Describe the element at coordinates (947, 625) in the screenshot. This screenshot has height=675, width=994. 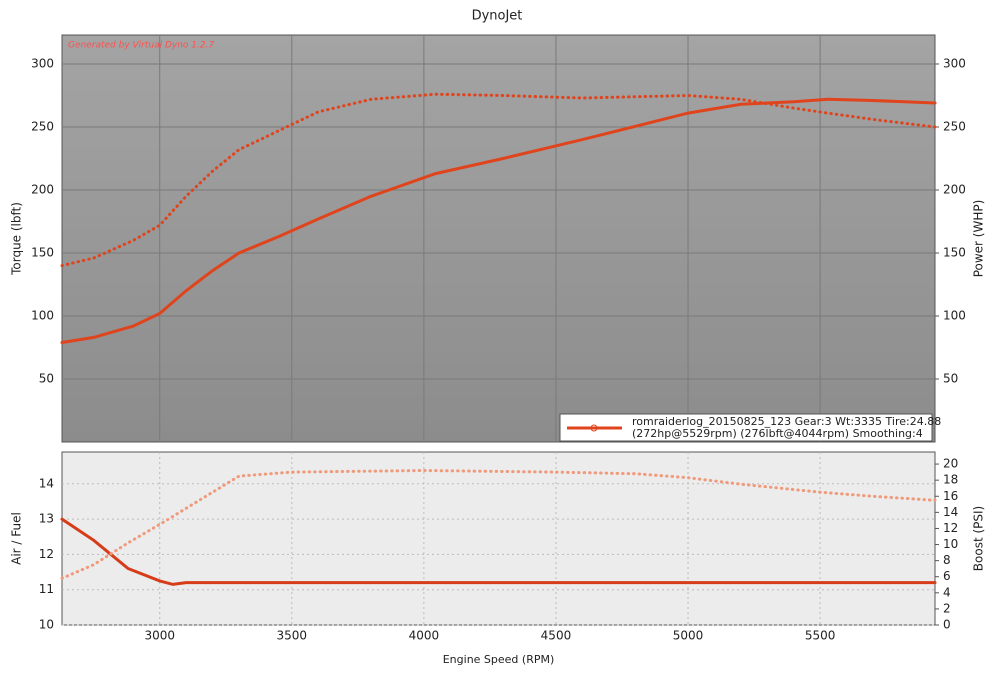
I see `y2-tick-label: 0` at that location.